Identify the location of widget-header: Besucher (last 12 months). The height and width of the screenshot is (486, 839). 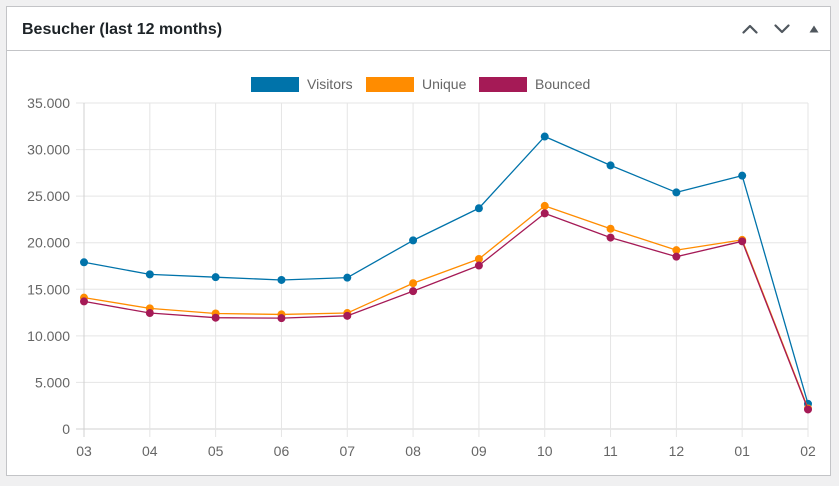
(418, 29).